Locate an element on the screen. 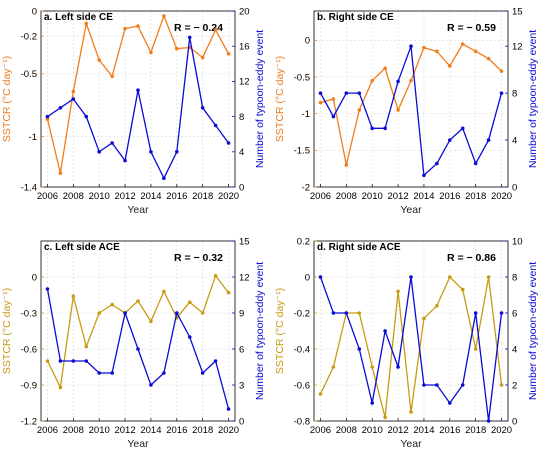 The image size is (550, 451). y-right-tick-label: 2 is located at coordinates (514, 385).